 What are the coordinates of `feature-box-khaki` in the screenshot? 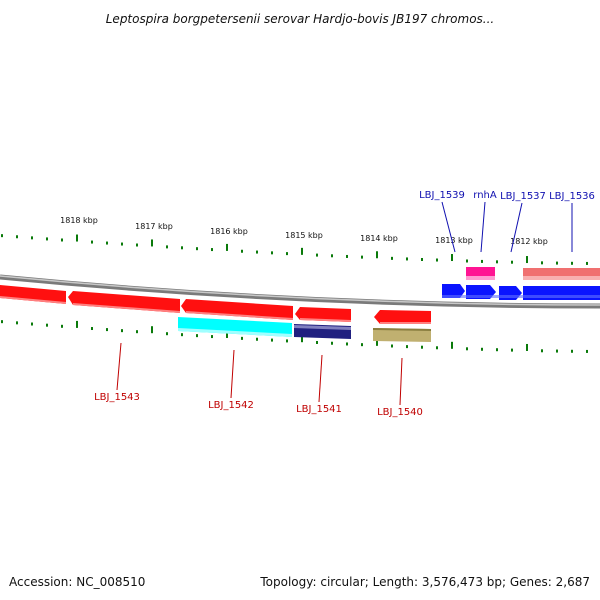 It's located at (402, 335).